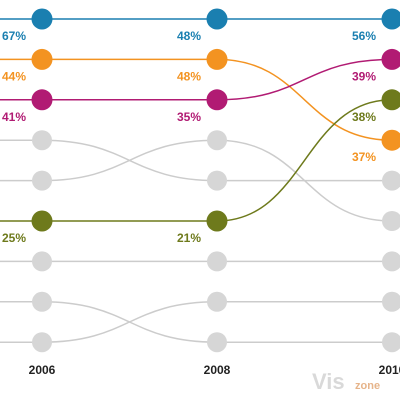 This screenshot has width=400, height=400. Describe the element at coordinates (364, 76) in the screenshot. I see `data-label: 39%` at that location.